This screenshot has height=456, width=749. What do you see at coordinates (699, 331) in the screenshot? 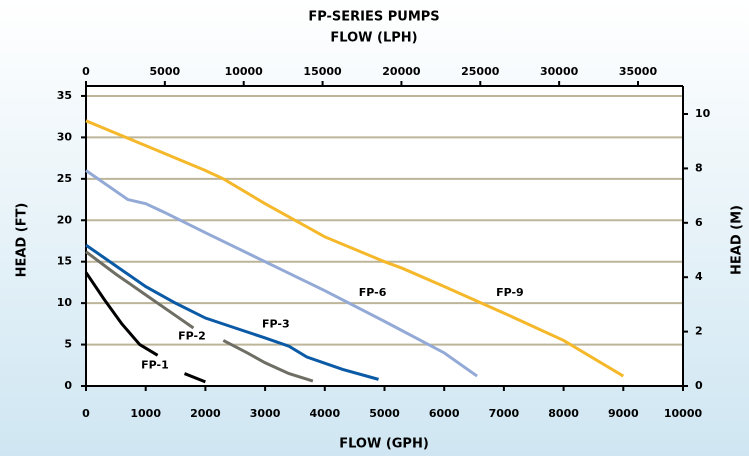
I see `y2-tick-label: 2` at bounding box center [699, 331].